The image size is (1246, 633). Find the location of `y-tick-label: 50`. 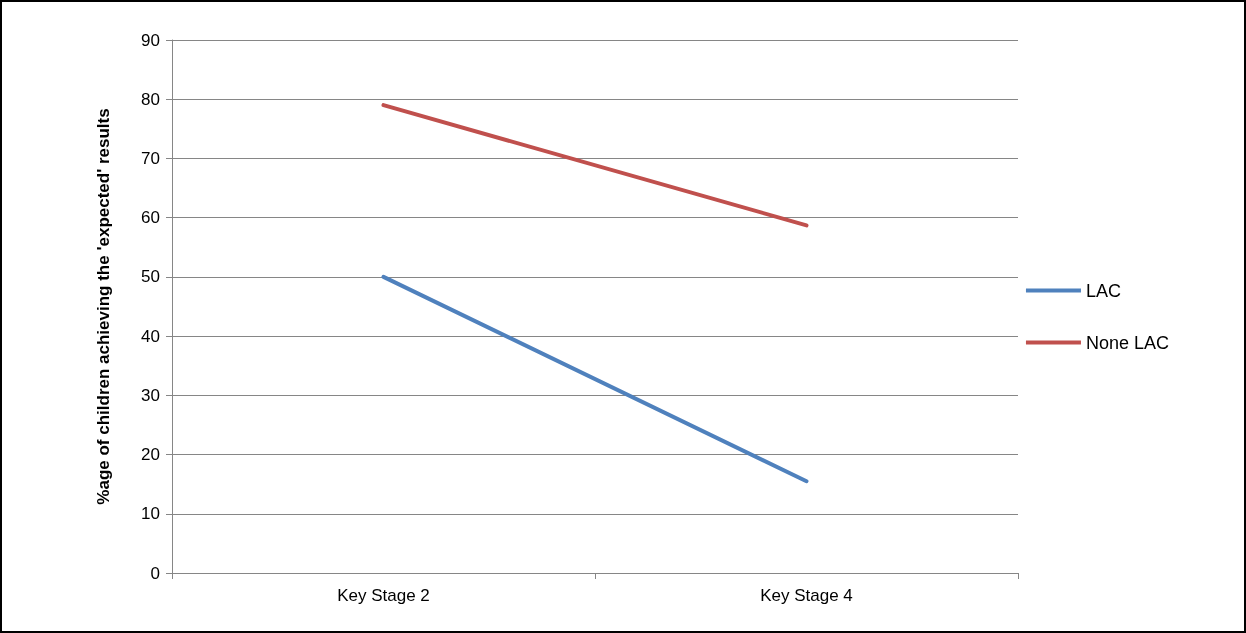

y-tick-label: 50 is located at coordinates (150, 277).